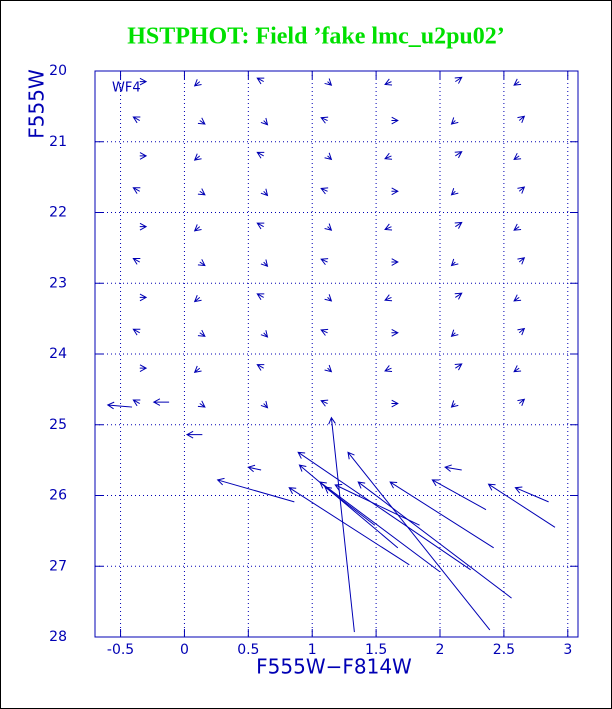  I want to click on y-tick-label: 25, so click(58, 425).